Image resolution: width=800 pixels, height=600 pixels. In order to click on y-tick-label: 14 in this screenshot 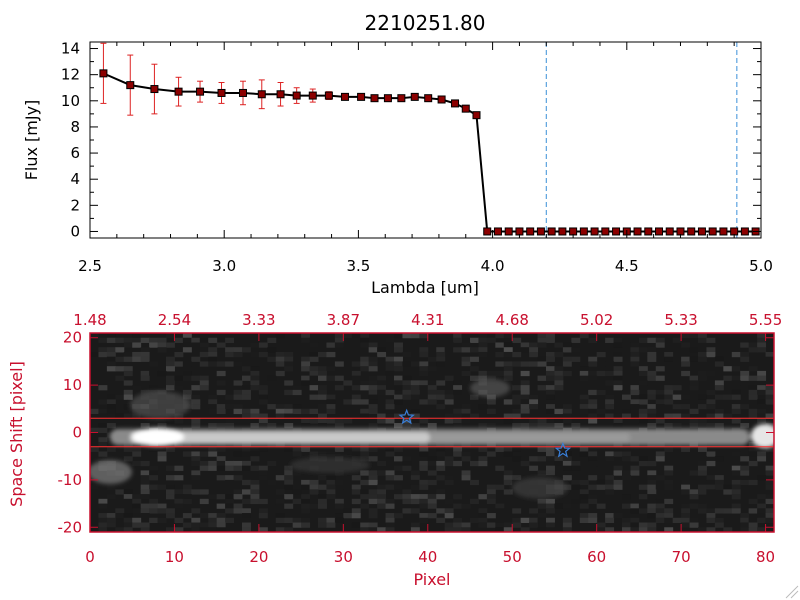, I will do `click(70, 49)`.